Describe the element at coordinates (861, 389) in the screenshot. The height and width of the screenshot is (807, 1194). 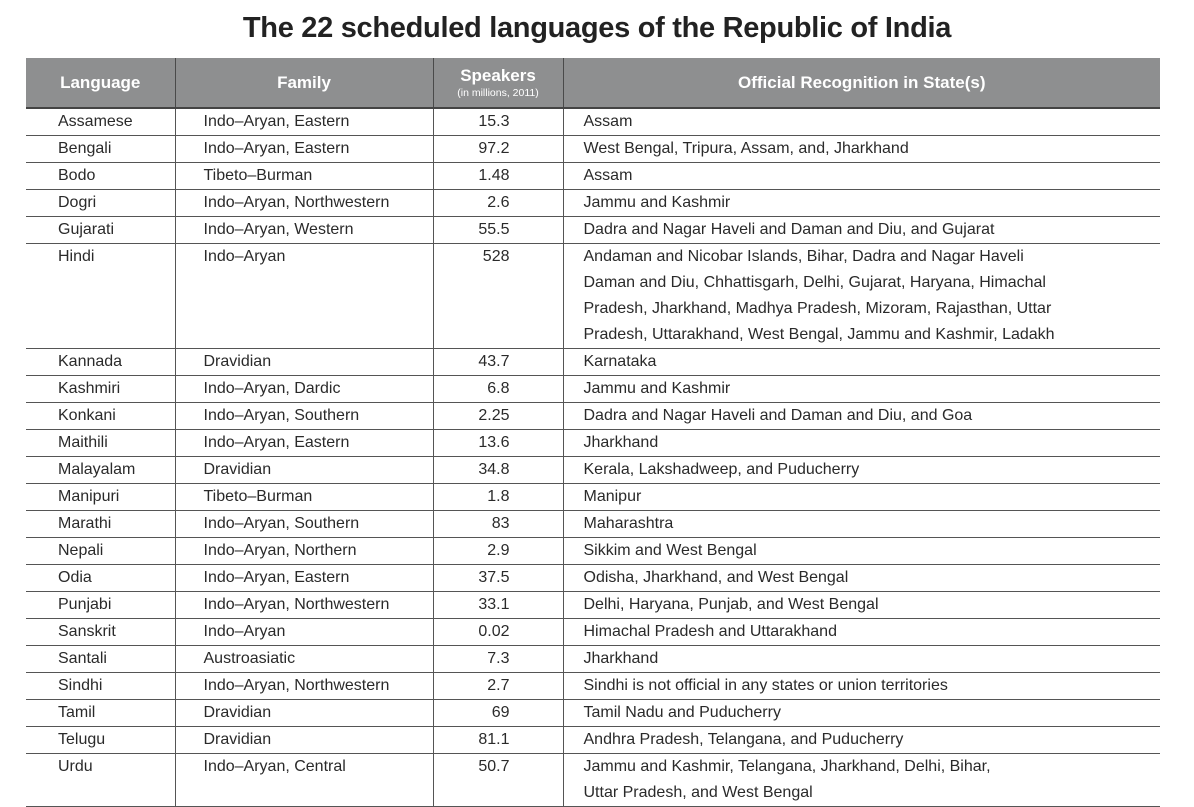
I see `cell-recognition: Jammu and Kashmir` at that location.